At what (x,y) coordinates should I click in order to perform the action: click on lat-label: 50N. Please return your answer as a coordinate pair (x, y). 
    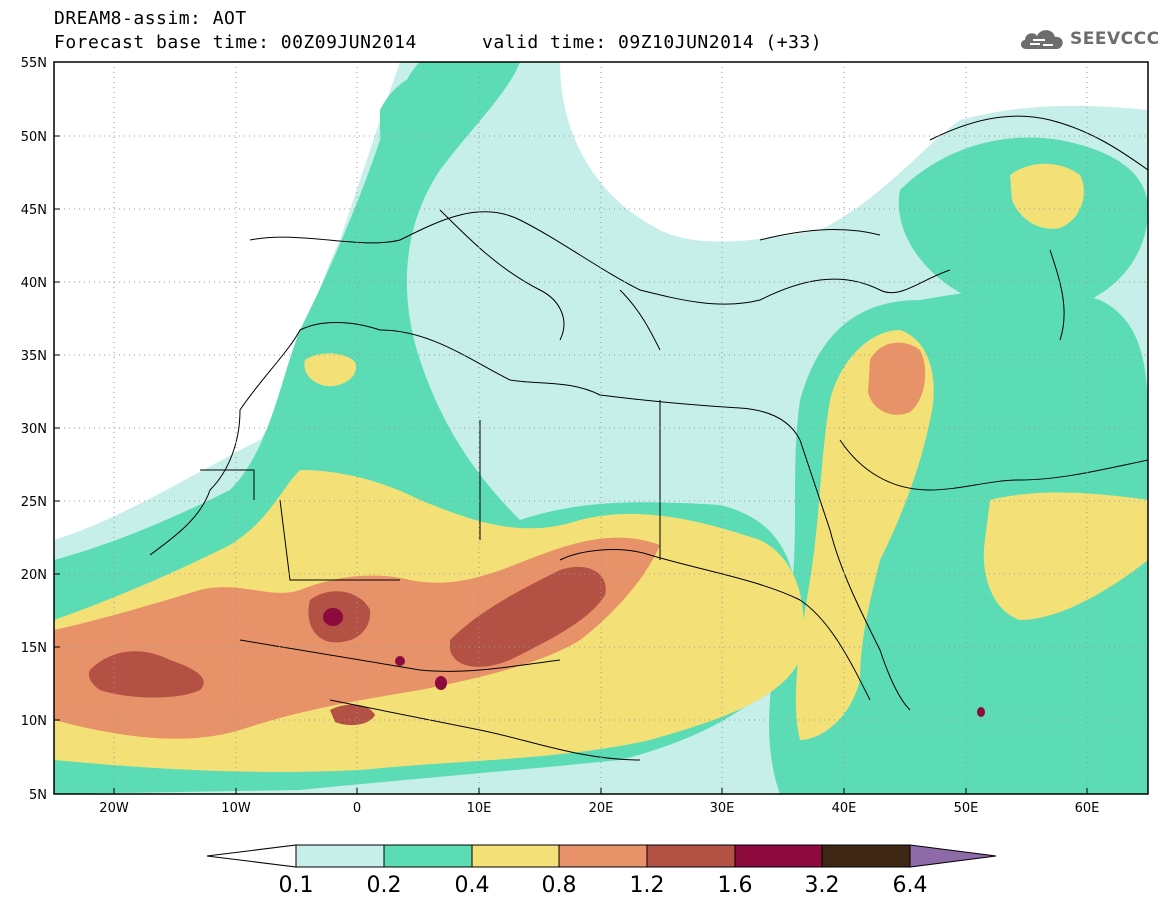
    Looking at the image, I should click on (34, 137).